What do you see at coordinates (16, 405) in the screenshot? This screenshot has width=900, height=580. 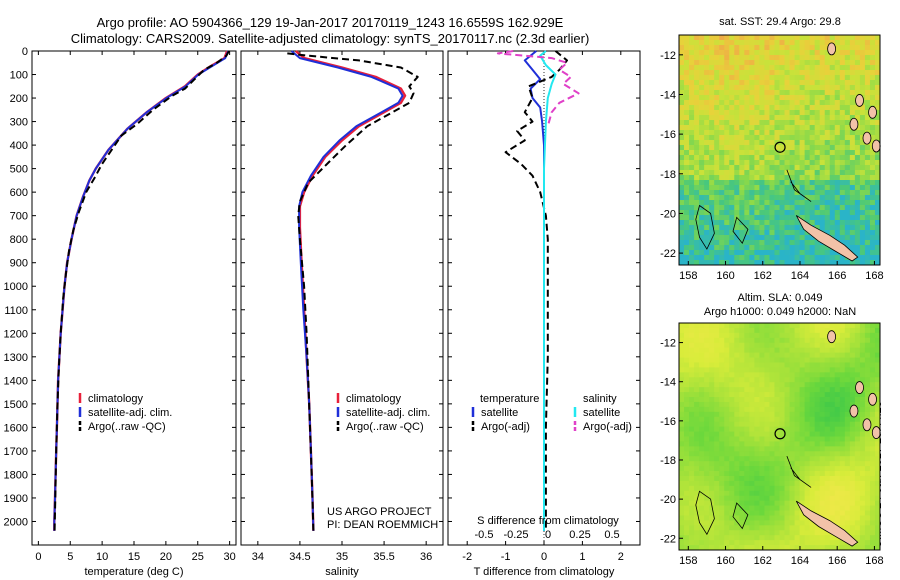 I see `depth-tick-label: 1500` at bounding box center [16, 405].